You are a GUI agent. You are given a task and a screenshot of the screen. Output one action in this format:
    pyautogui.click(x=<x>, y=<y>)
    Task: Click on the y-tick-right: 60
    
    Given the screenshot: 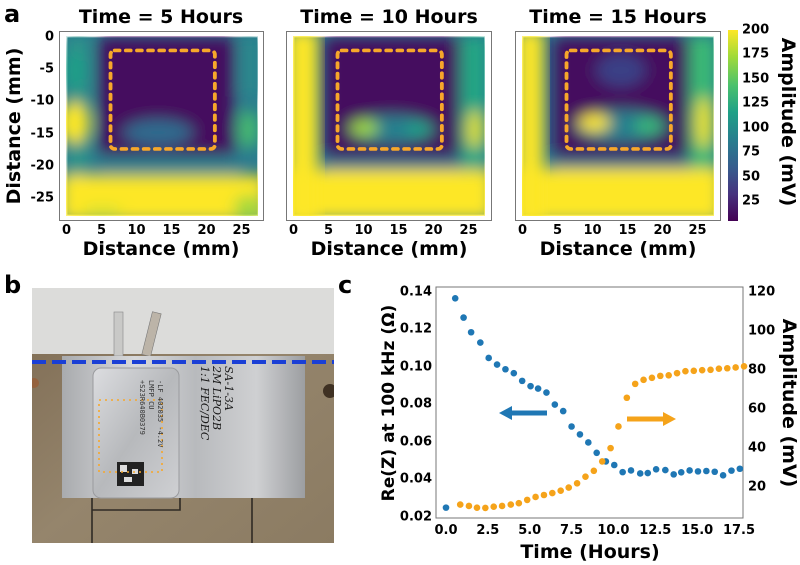 What is the action you would take?
    pyautogui.click(x=757, y=409)
    